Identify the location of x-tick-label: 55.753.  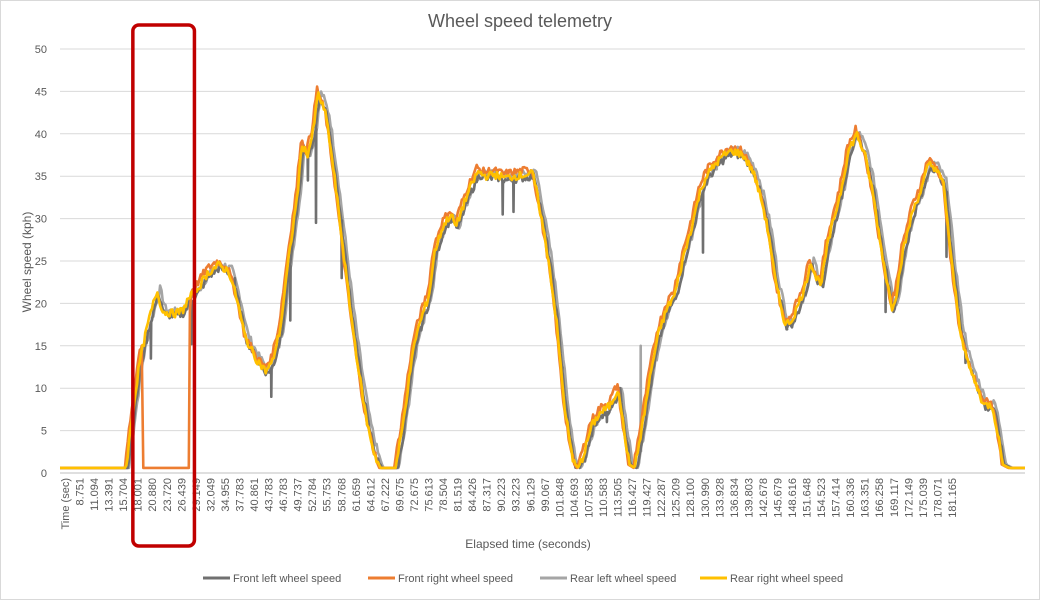
(328, 495).